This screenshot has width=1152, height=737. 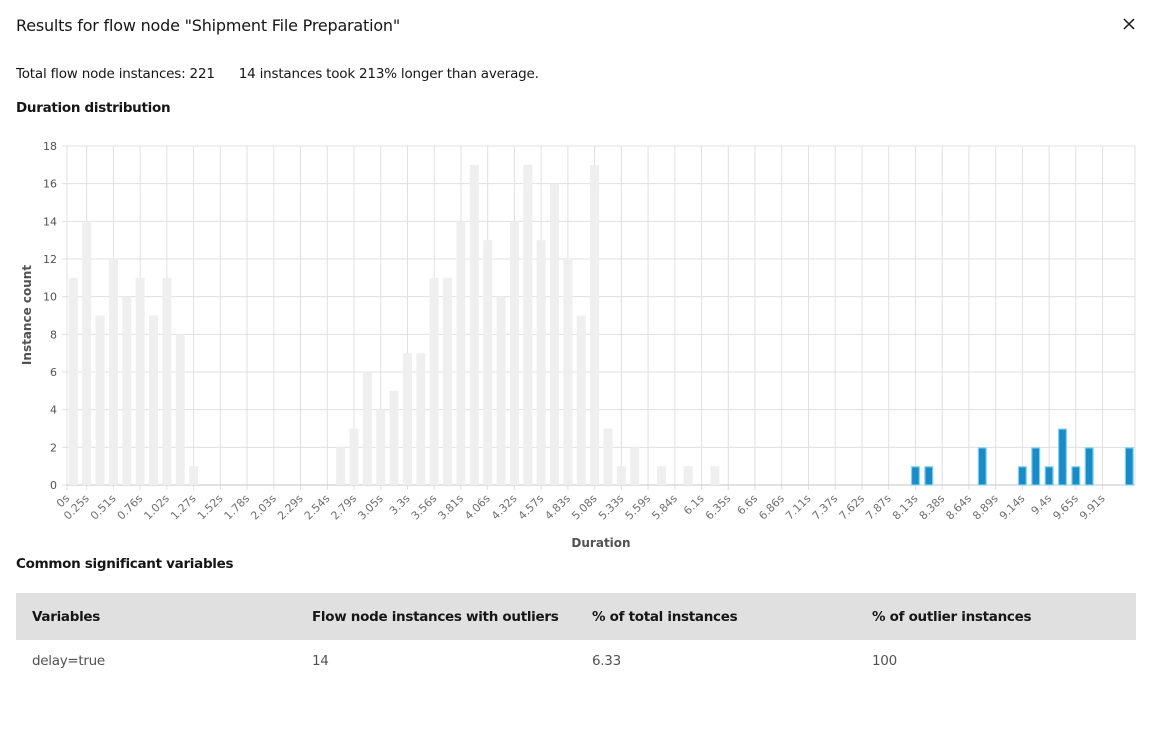 What do you see at coordinates (504, 507) in the screenshot?
I see `x-tick-label: 4.32s` at bounding box center [504, 507].